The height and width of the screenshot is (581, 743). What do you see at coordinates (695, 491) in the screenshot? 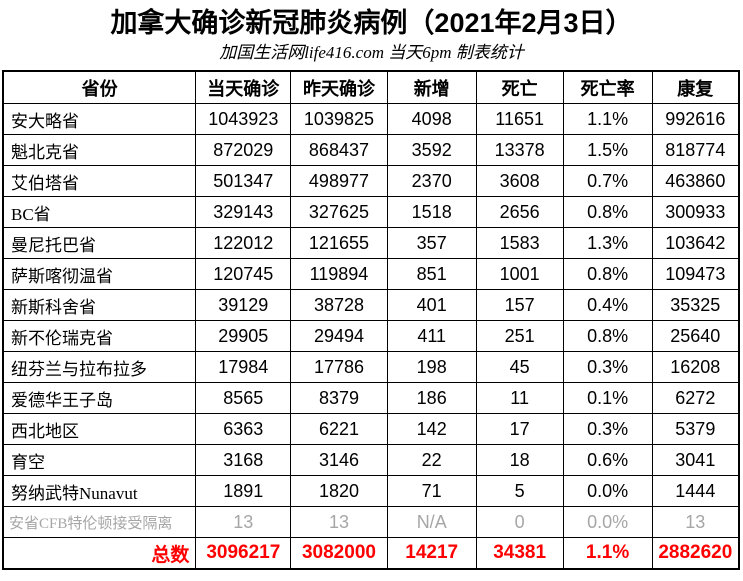
I see `table-row-cell-6: 1444` at bounding box center [695, 491].